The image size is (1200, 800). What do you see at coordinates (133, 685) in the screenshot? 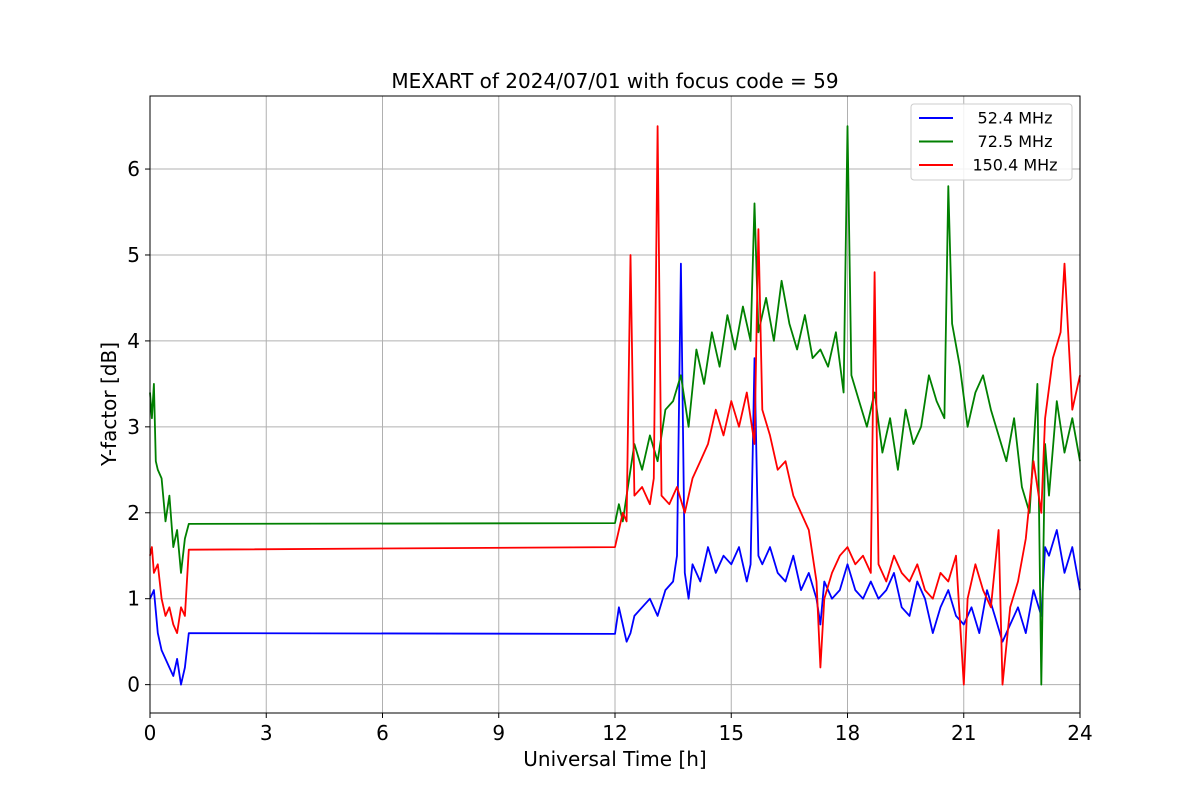
I see `y-tick-label: 0` at bounding box center [133, 685].